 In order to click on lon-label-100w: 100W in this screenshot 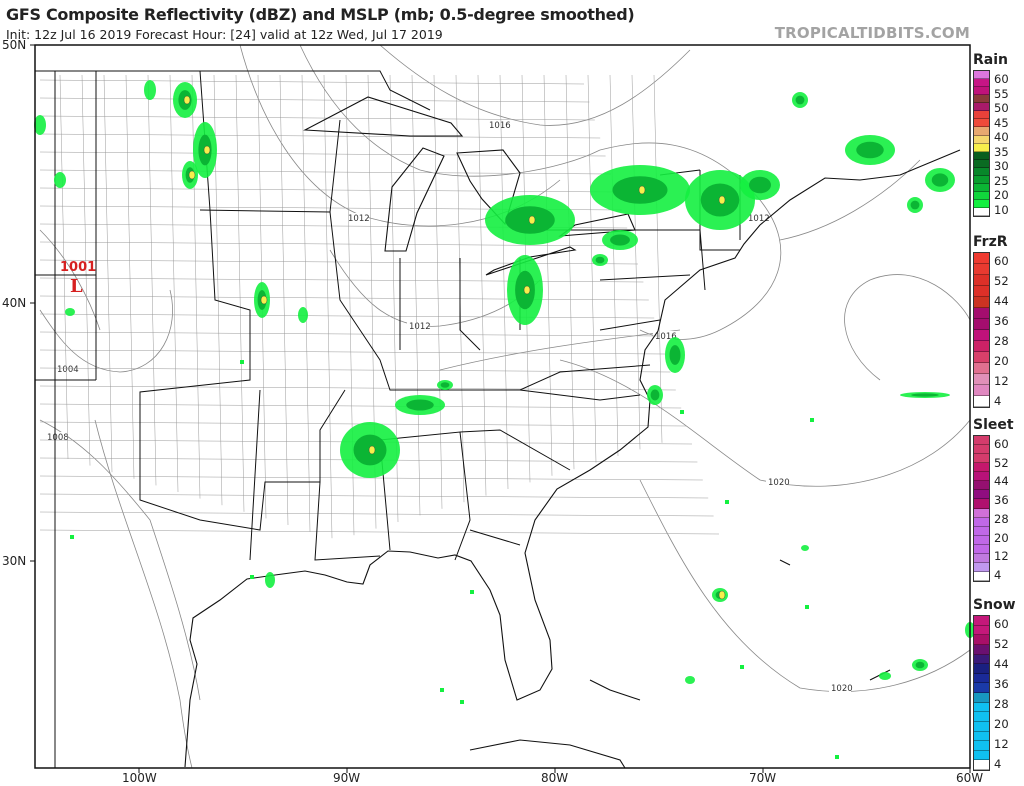, I will do `click(139, 778)`.